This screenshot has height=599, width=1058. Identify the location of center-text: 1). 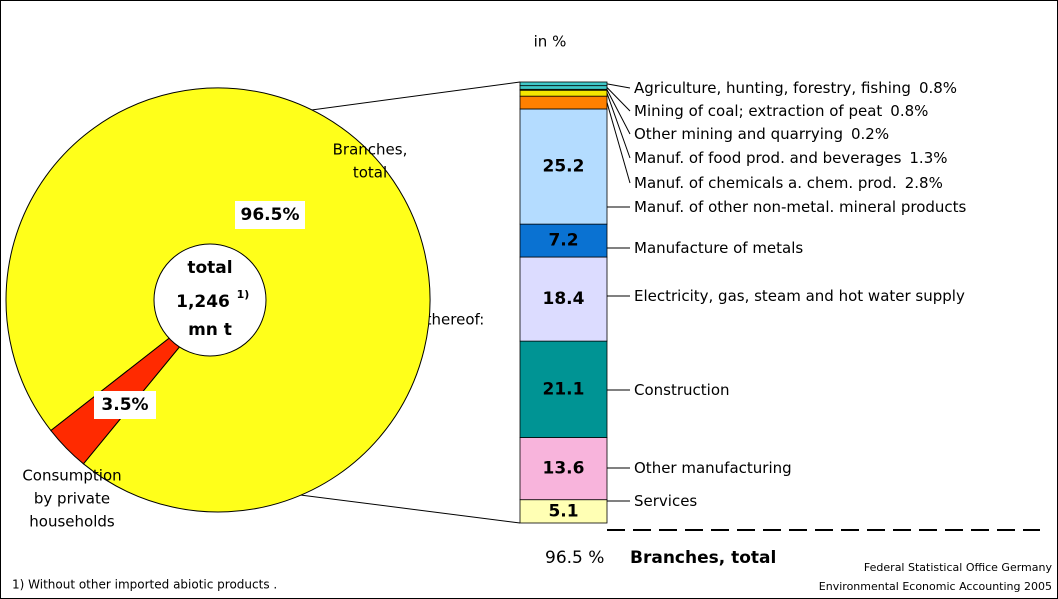
(243, 294).